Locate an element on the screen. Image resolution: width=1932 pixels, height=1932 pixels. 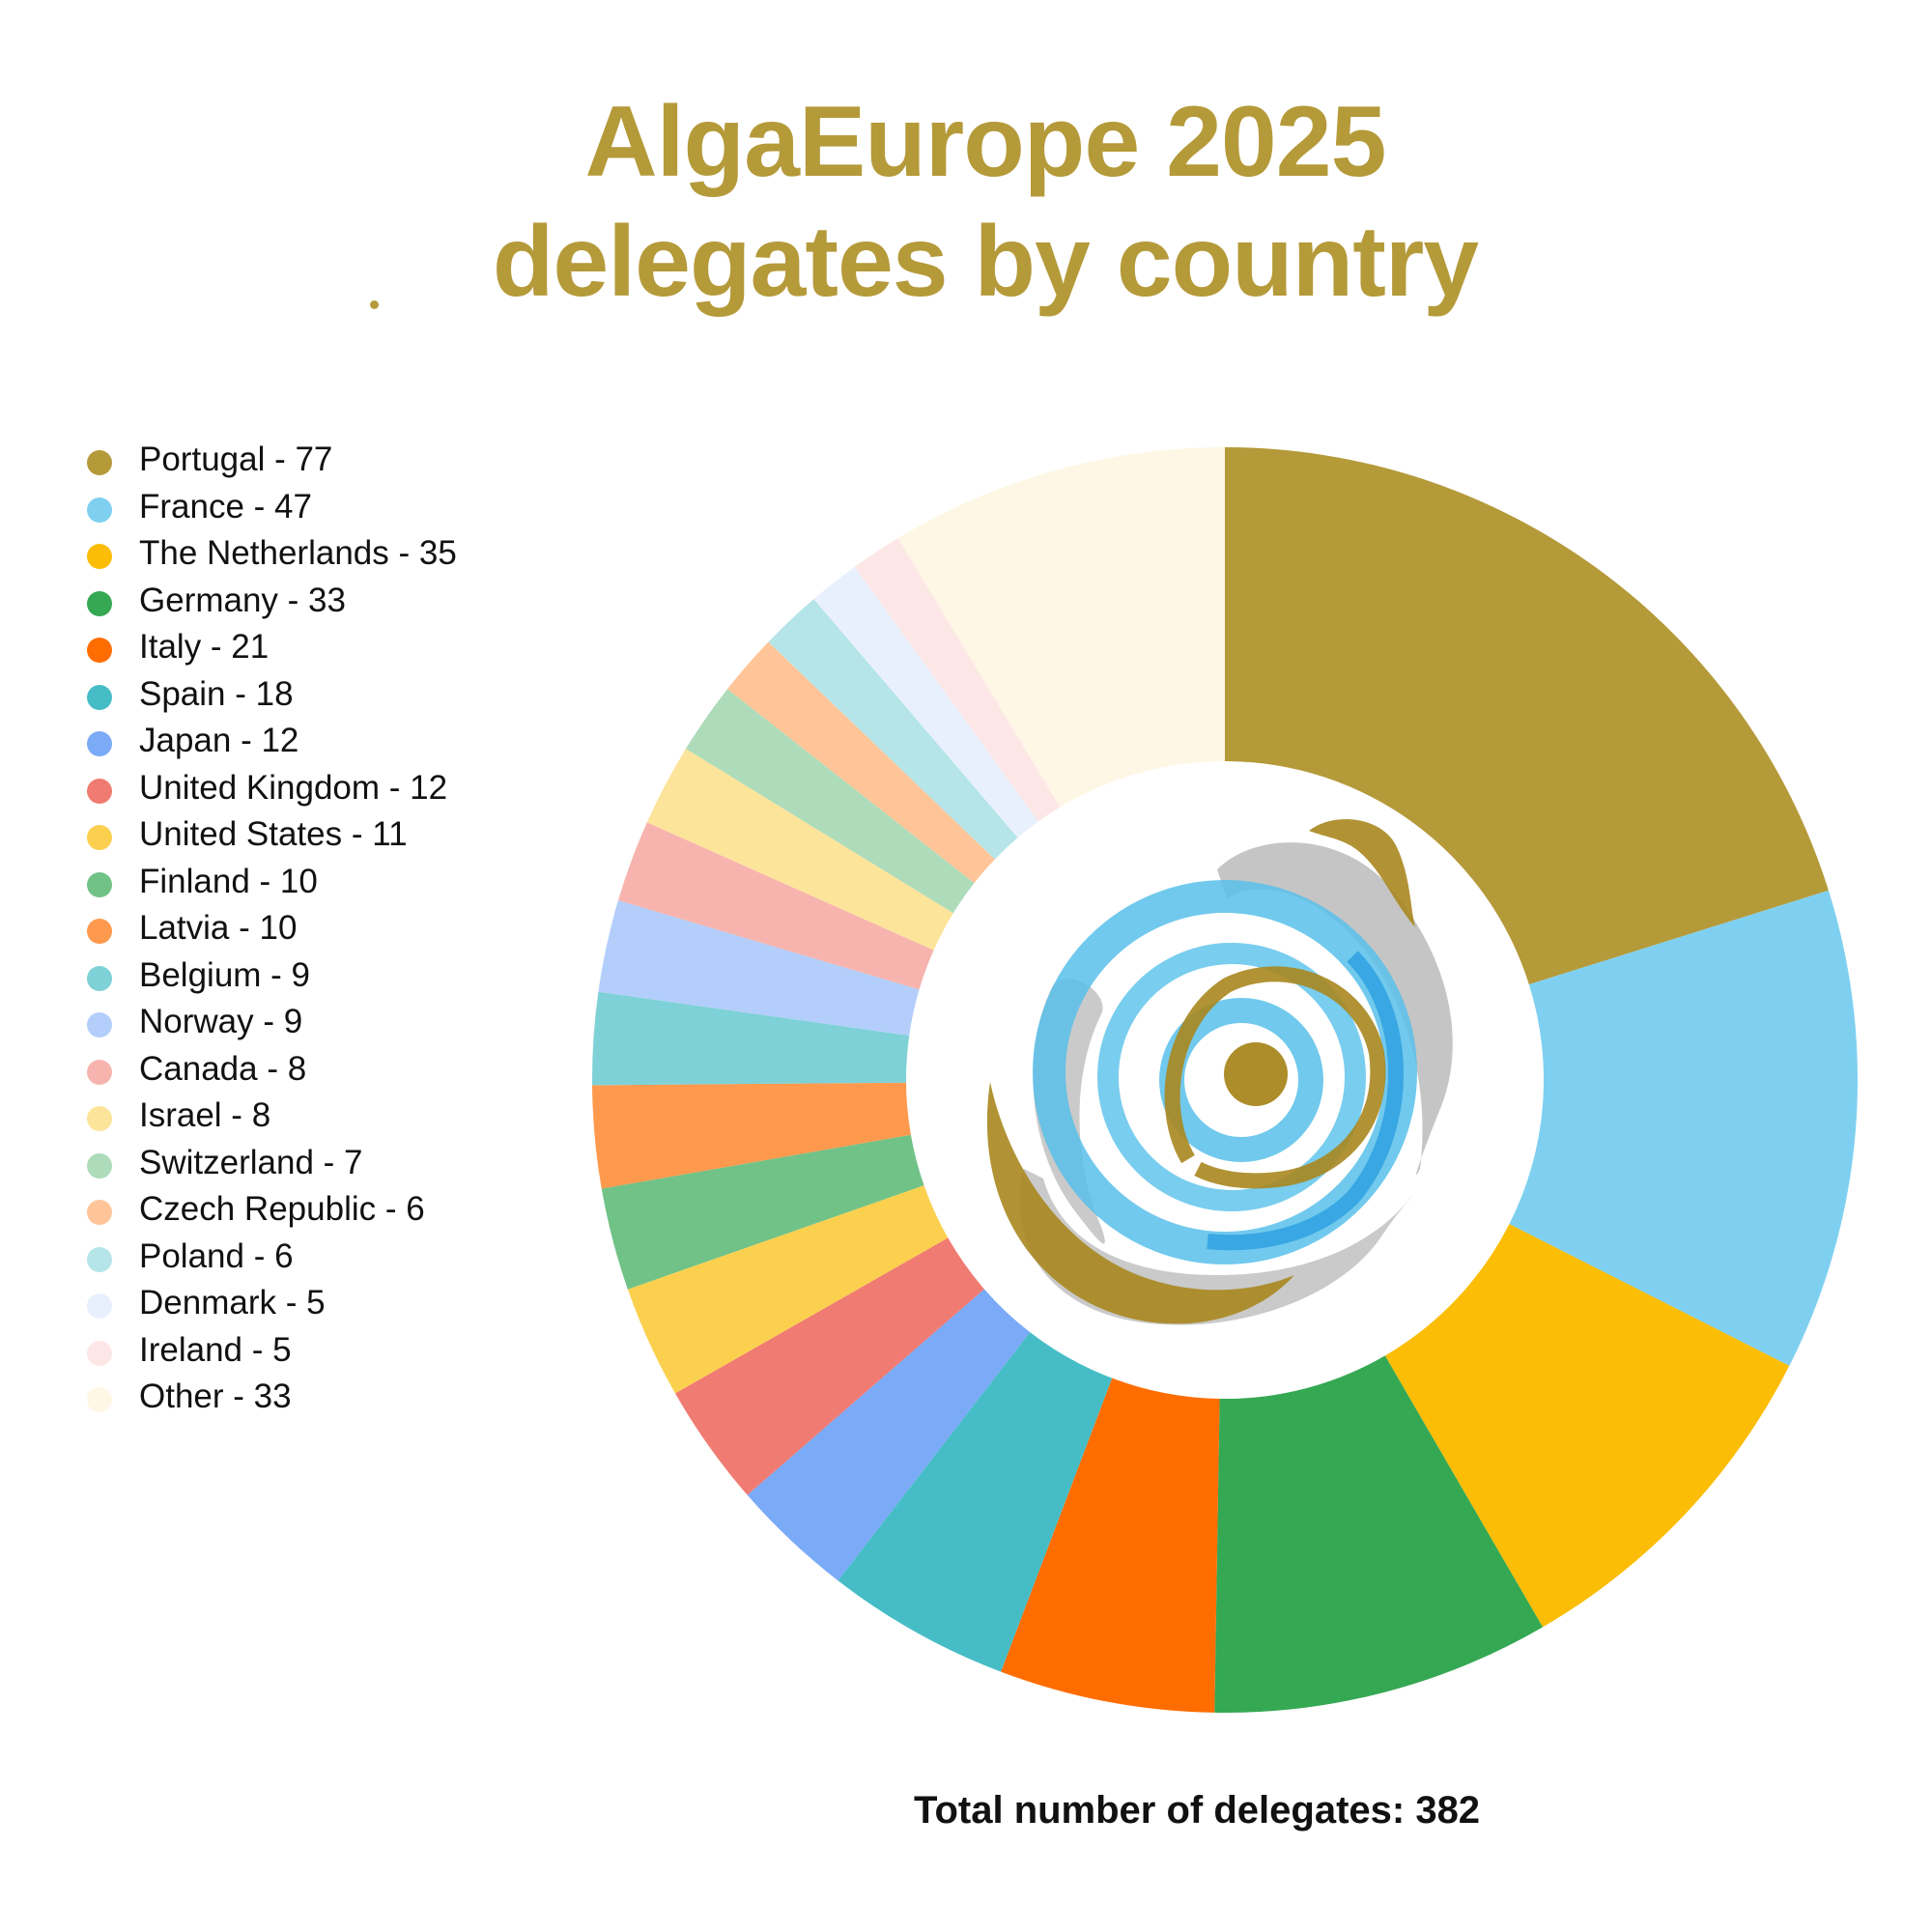
donut-slice-finland is located at coordinates (762, 1212).